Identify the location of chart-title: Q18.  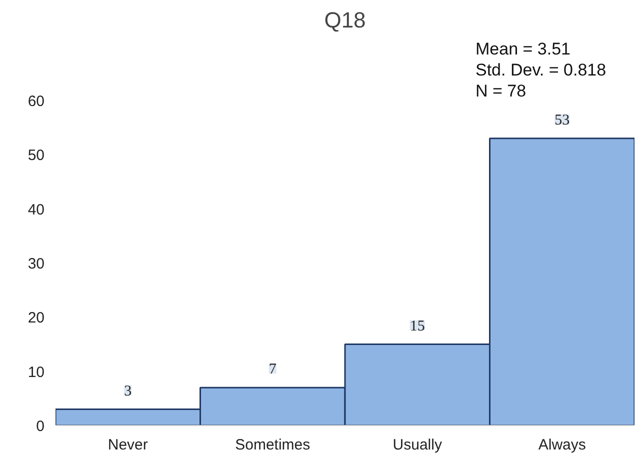
(345, 20).